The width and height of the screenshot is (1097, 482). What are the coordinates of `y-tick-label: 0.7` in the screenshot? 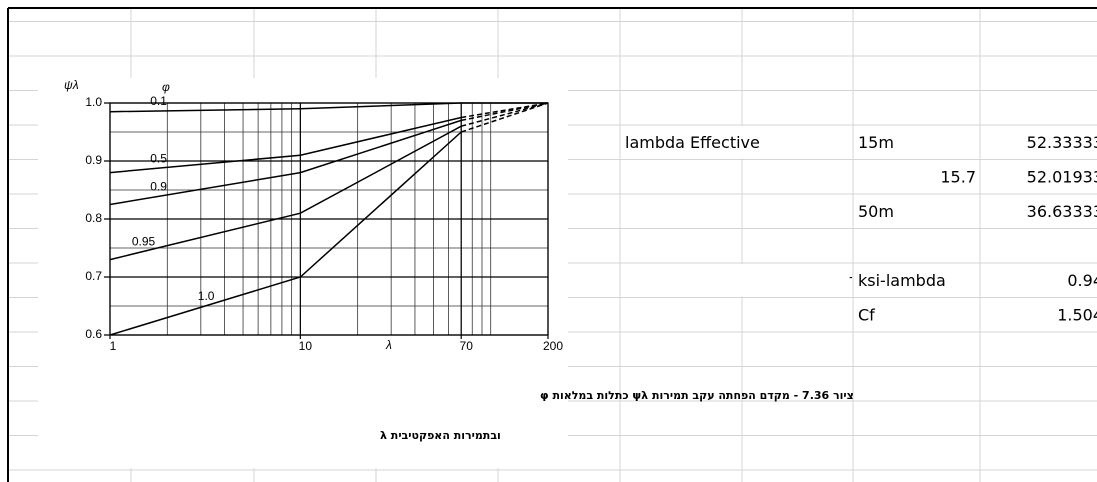 It's located at (93, 276).